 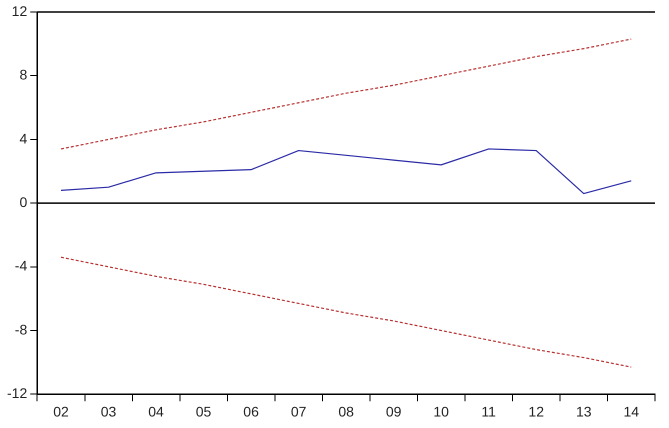 I want to click on x-tick-label: 13, so click(x=584, y=411).